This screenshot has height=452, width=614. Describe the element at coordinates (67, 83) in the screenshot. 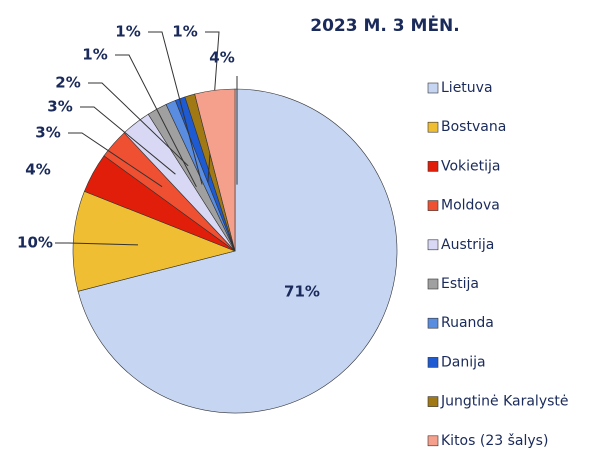

I see `data-label: 2%` at that location.